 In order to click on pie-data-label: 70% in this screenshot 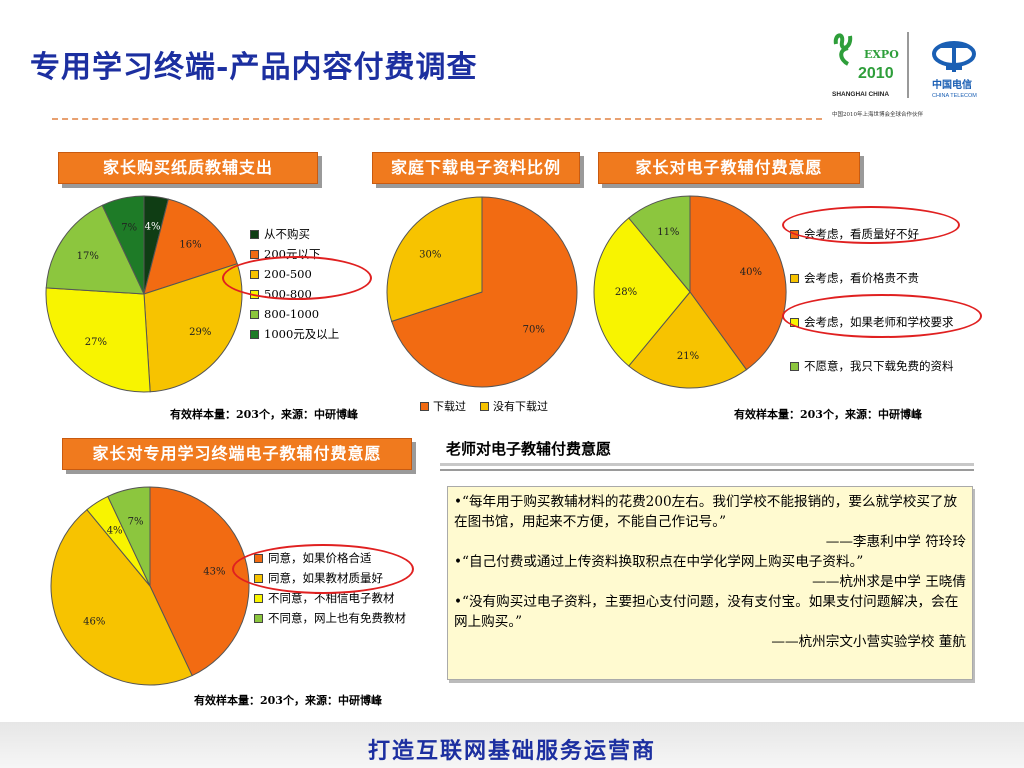, I will do `click(534, 330)`.